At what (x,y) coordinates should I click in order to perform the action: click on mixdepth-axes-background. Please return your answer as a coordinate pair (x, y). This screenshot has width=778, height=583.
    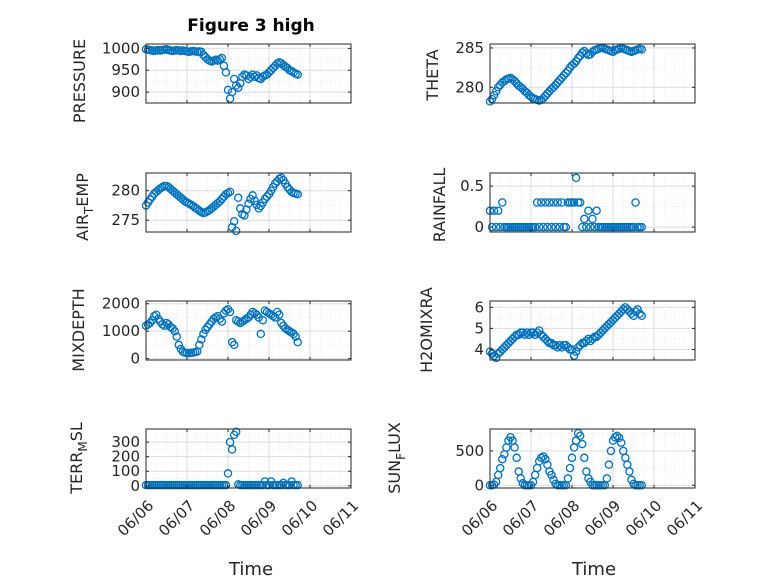
    Looking at the image, I should click on (248, 330).